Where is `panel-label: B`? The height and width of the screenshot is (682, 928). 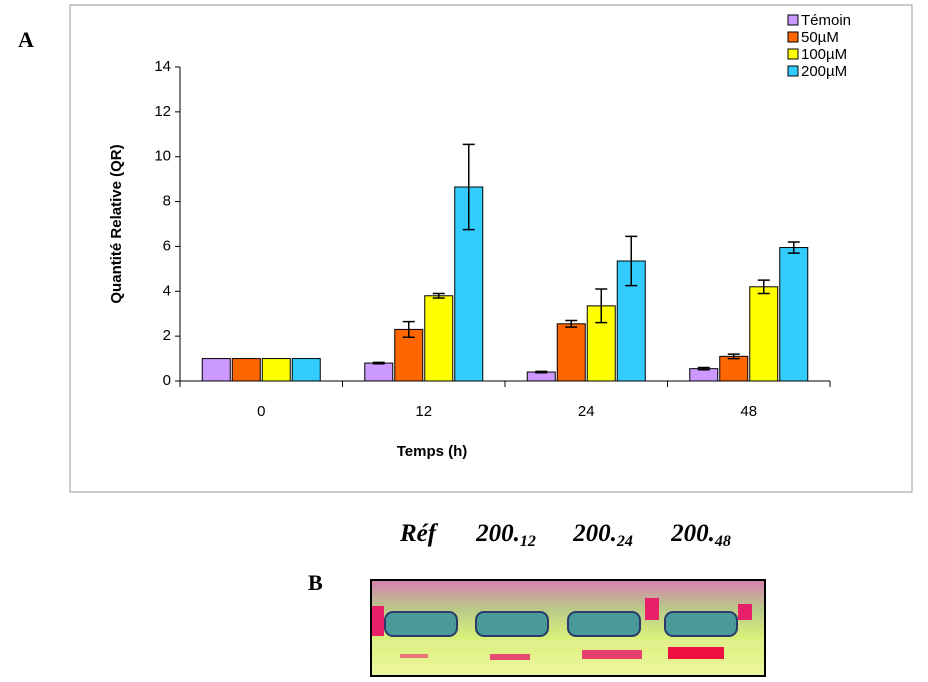
panel-label: B is located at coordinates (315, 582).